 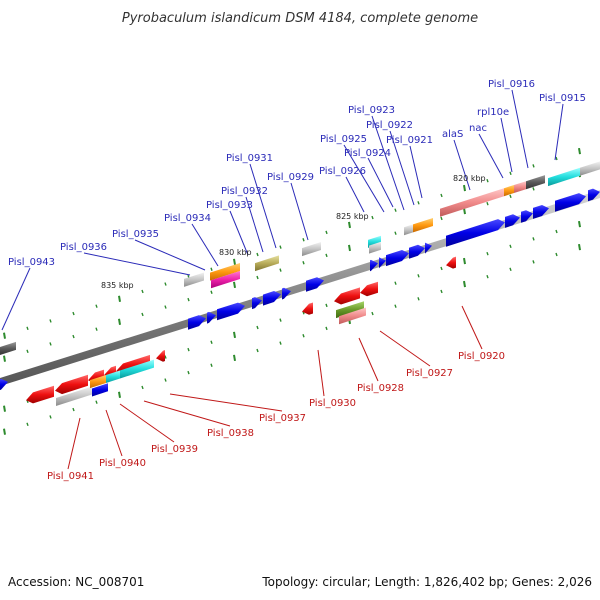 What do you see at coordinates (83, 247) in the screenshot?
I see `gene-label-pisl-0936: Pisl_0936` at bounding box center [83, 247].